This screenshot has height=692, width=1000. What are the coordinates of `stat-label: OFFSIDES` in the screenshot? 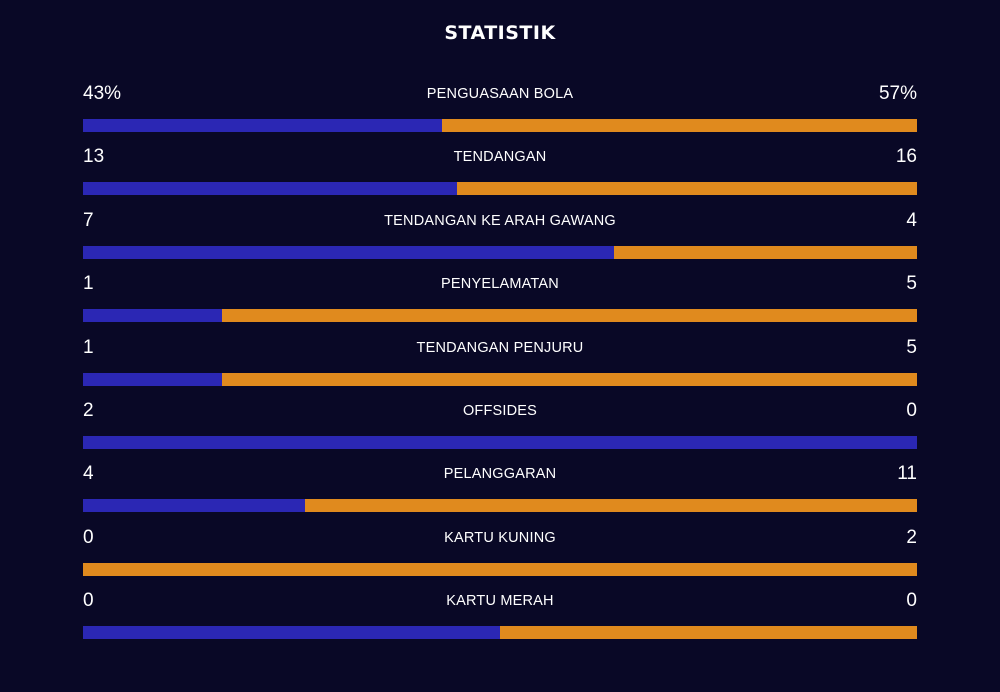 It's located at (500, 410).